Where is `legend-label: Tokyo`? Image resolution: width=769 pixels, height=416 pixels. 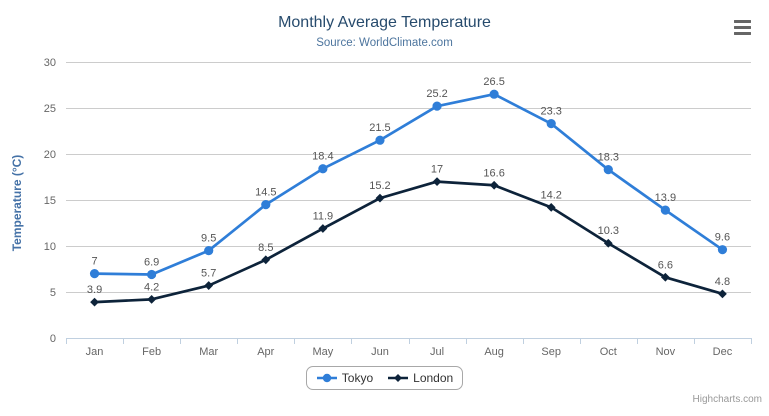 legend-label: Tokyo is located at coordinates (357, 378).